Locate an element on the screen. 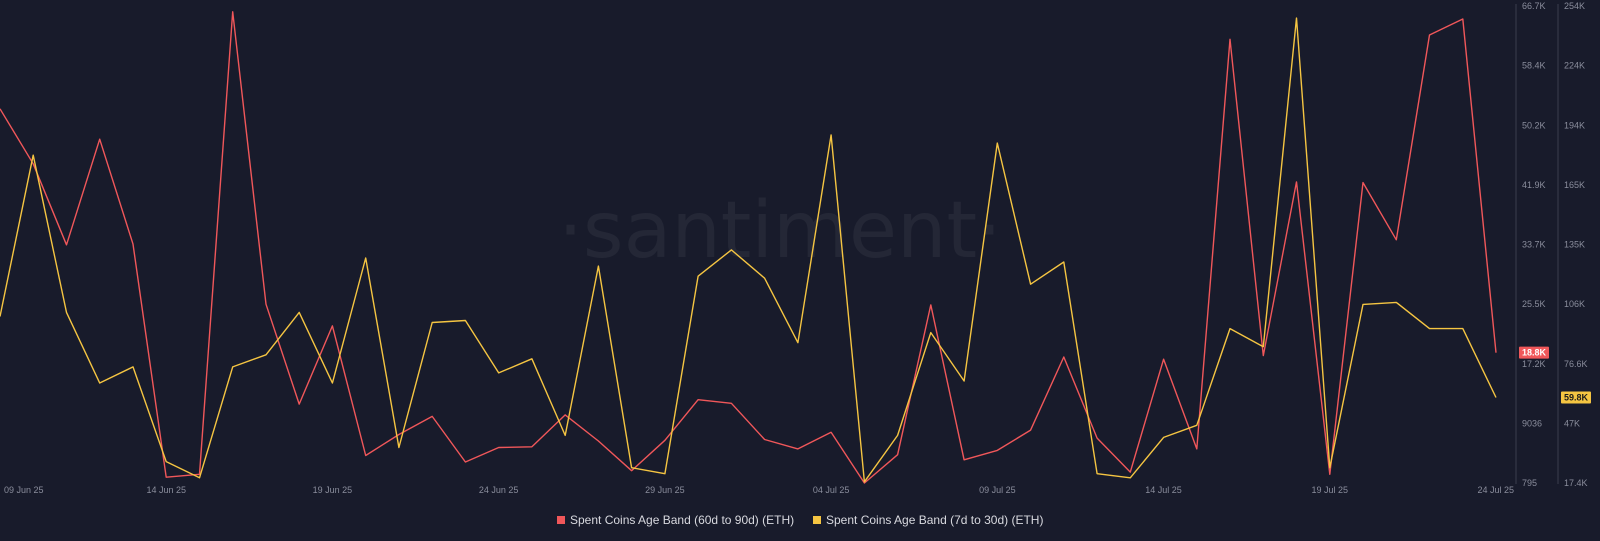 The image size is (1600, 541). y-left-tick-label: 41.9K is located at coordinates (1534, 185).